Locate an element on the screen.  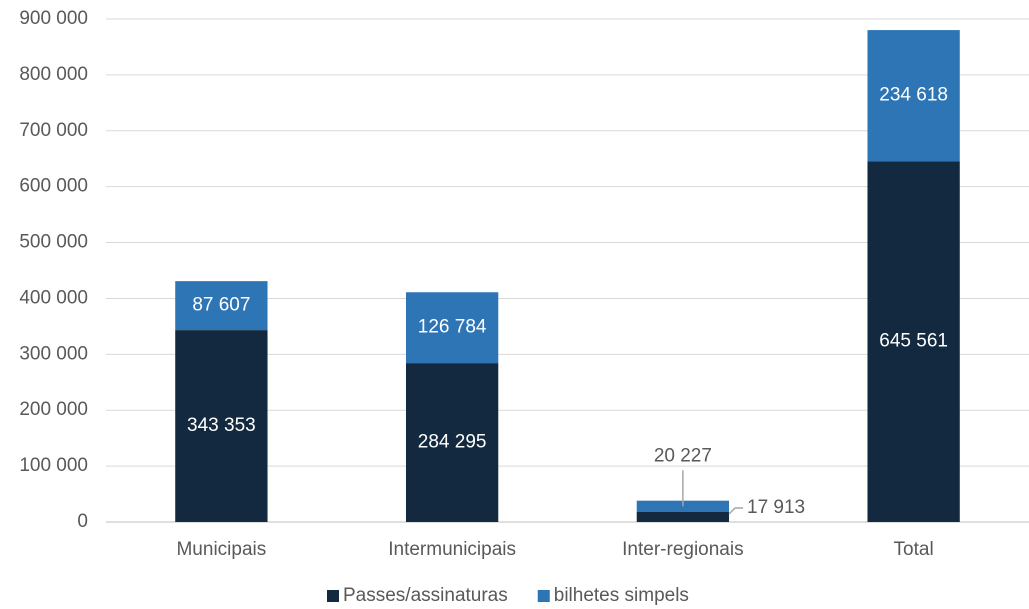
x-tick-label: Intermunicipais is located at coordinates (452, 549).